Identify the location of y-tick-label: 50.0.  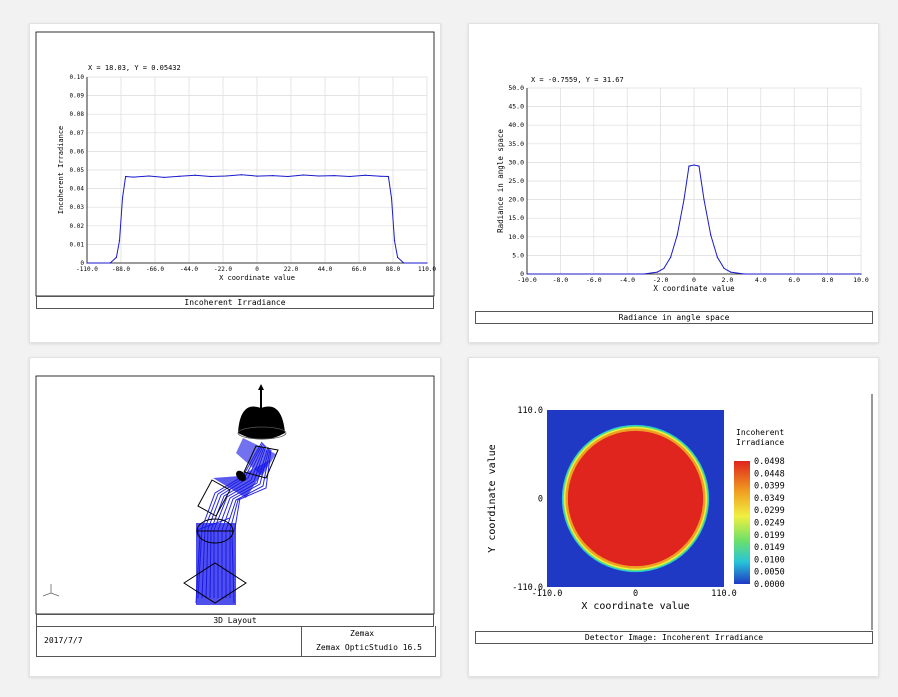
(516, 88).